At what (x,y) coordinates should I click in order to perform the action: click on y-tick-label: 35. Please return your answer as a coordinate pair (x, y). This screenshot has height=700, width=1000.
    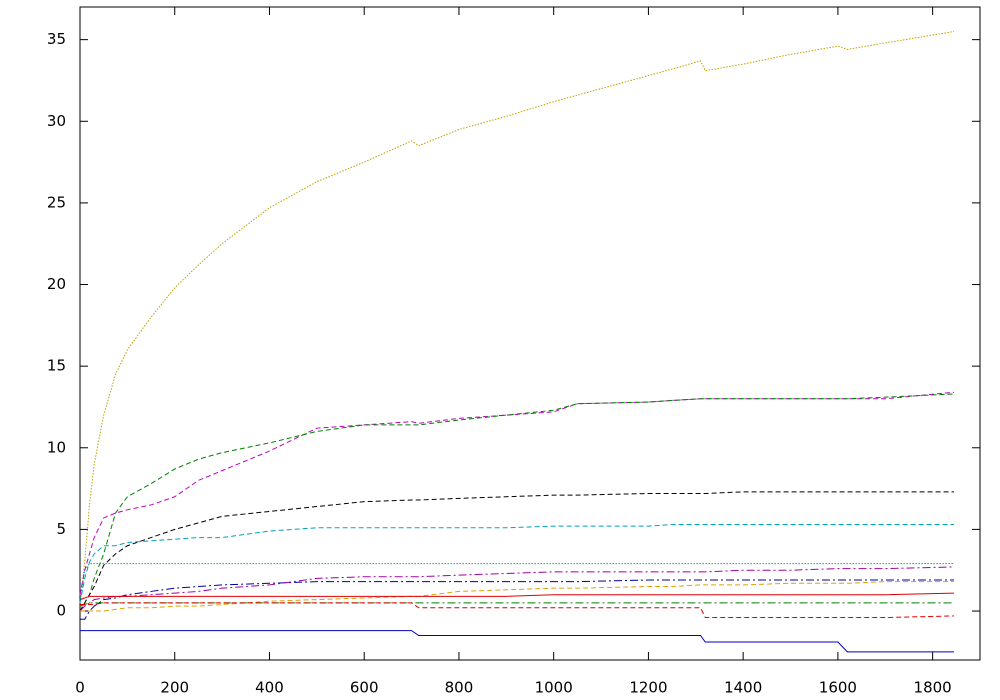
    Looking at the image, I should click on (56, 39).